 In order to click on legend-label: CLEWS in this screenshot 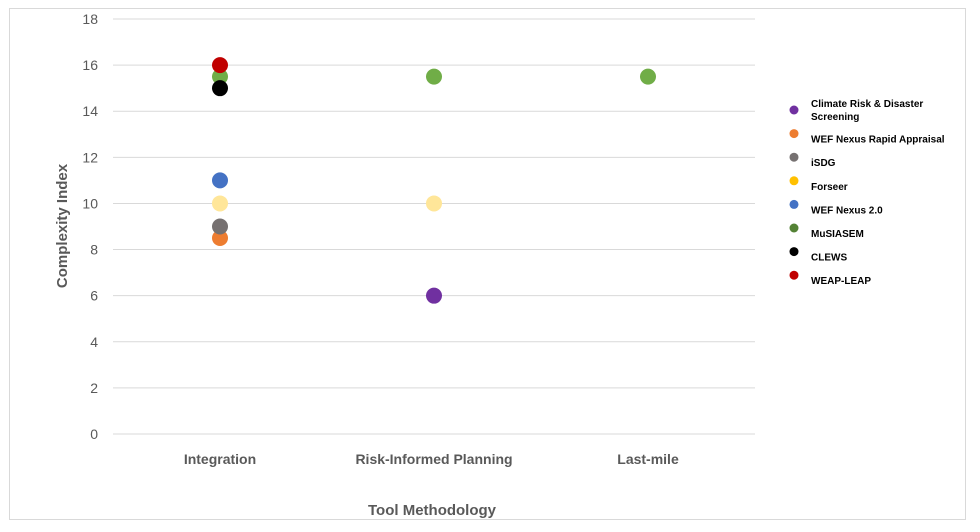, I will do `click(829, 258)`.